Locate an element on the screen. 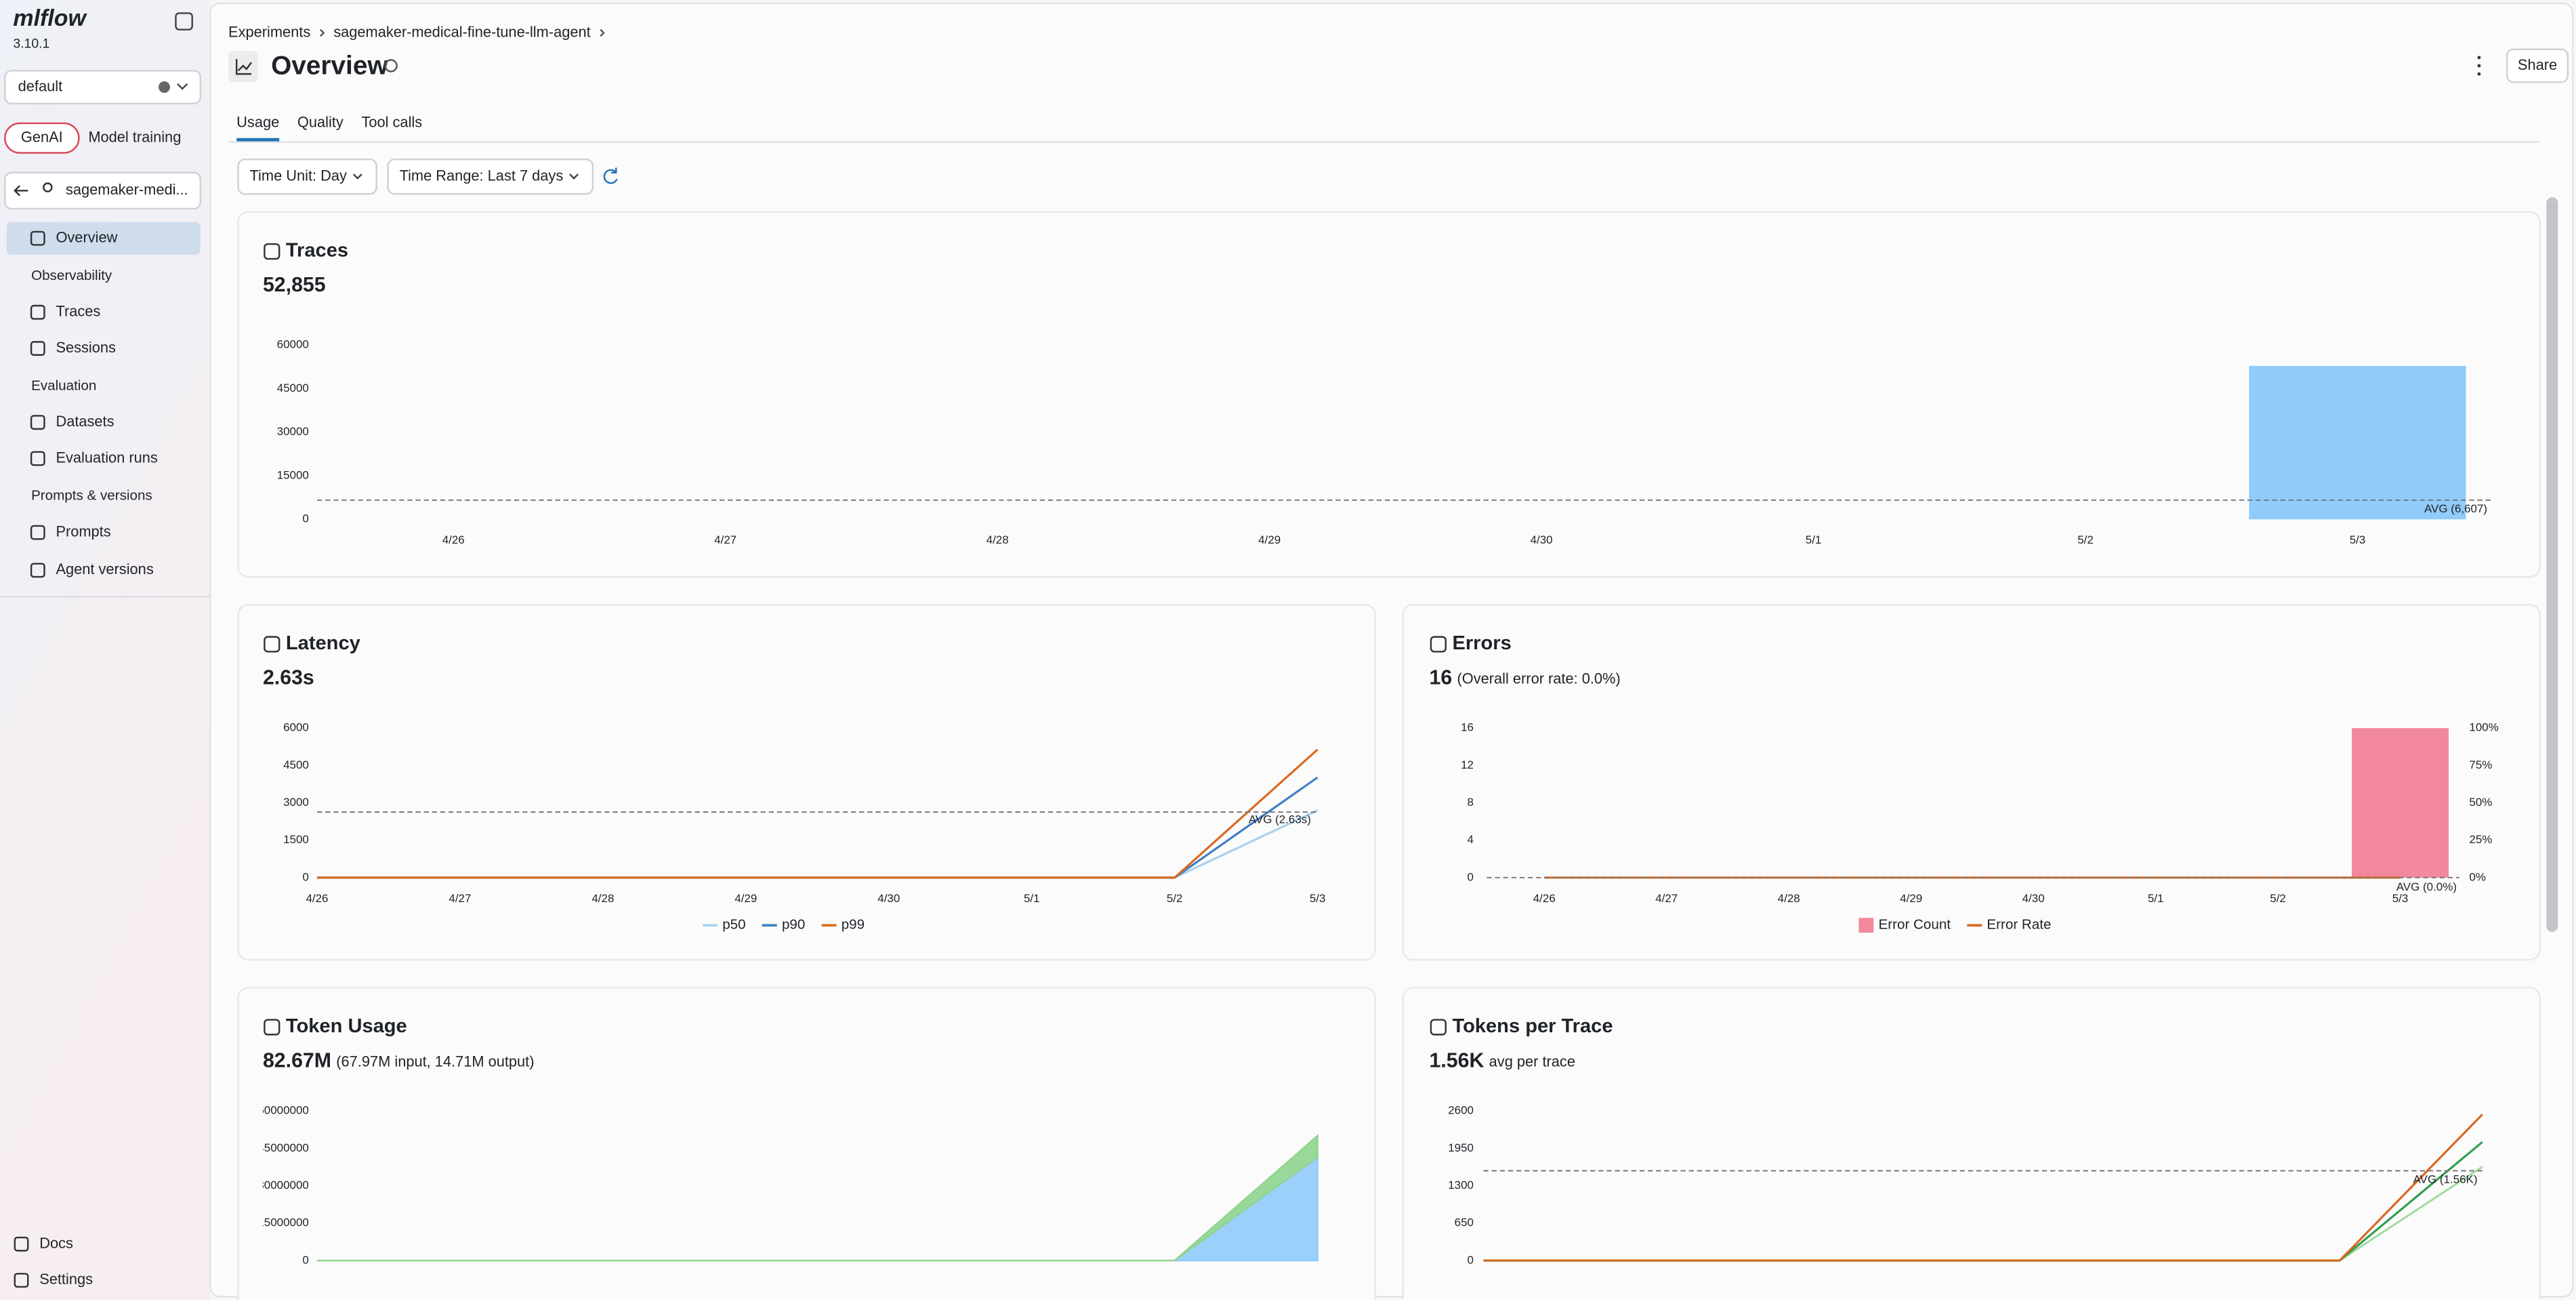 The image size is (2576, 1300). y-tick-label: 3000 is located at coordinates (296, 802).